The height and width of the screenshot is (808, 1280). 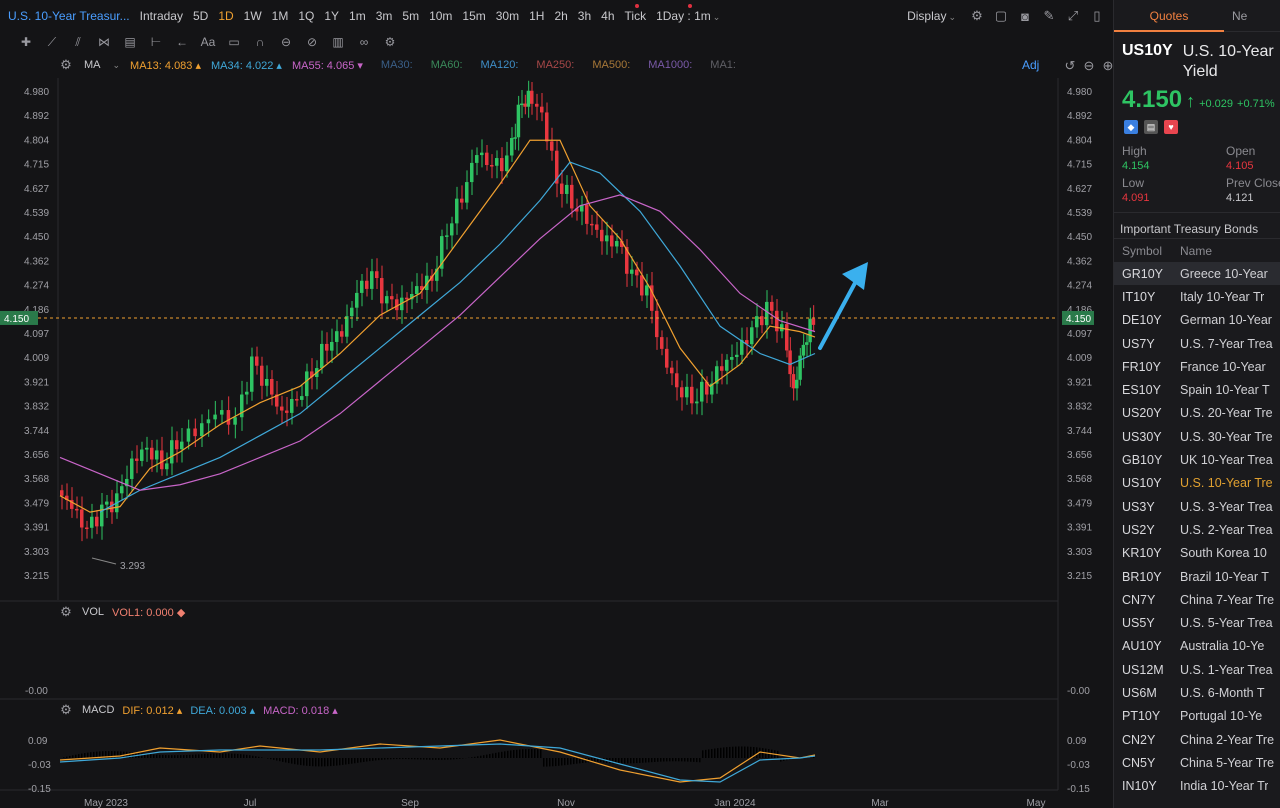 I want to click on bond-row: CN2Y China 2-Year Tre, so click(x=1197, y=739).